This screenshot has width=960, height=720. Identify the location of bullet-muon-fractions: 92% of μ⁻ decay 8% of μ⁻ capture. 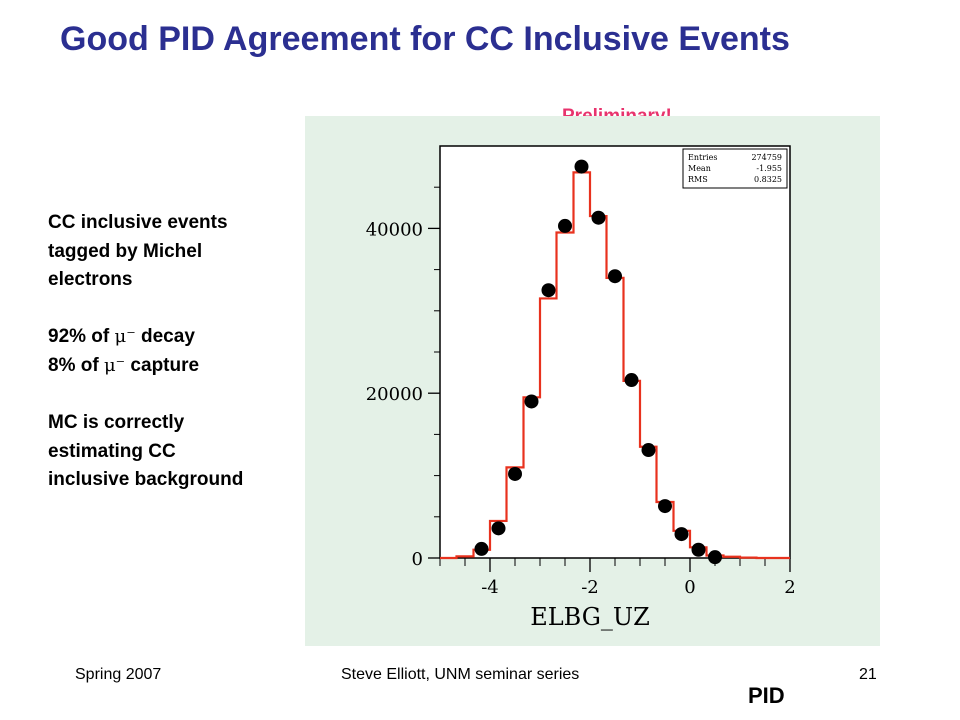
(178, 351).